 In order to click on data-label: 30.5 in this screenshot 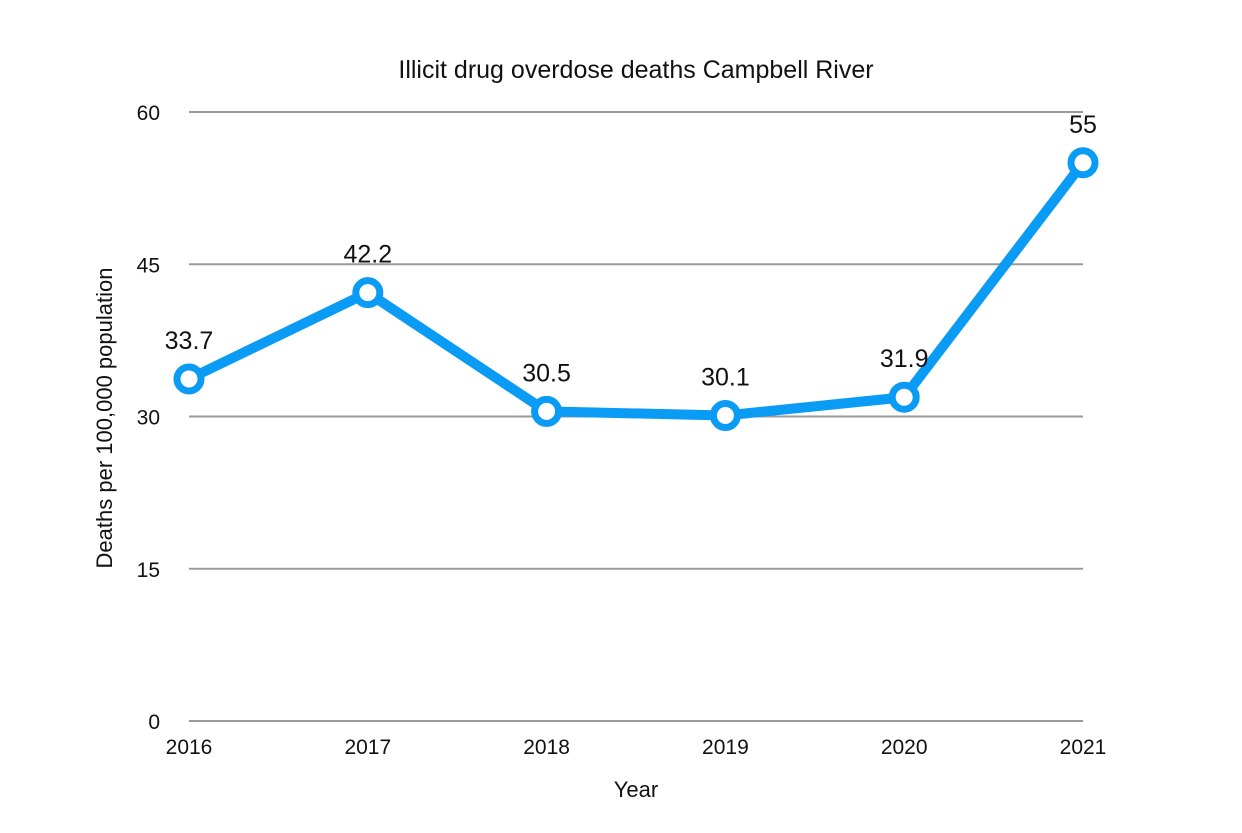, I will do `click(546, 373)`.